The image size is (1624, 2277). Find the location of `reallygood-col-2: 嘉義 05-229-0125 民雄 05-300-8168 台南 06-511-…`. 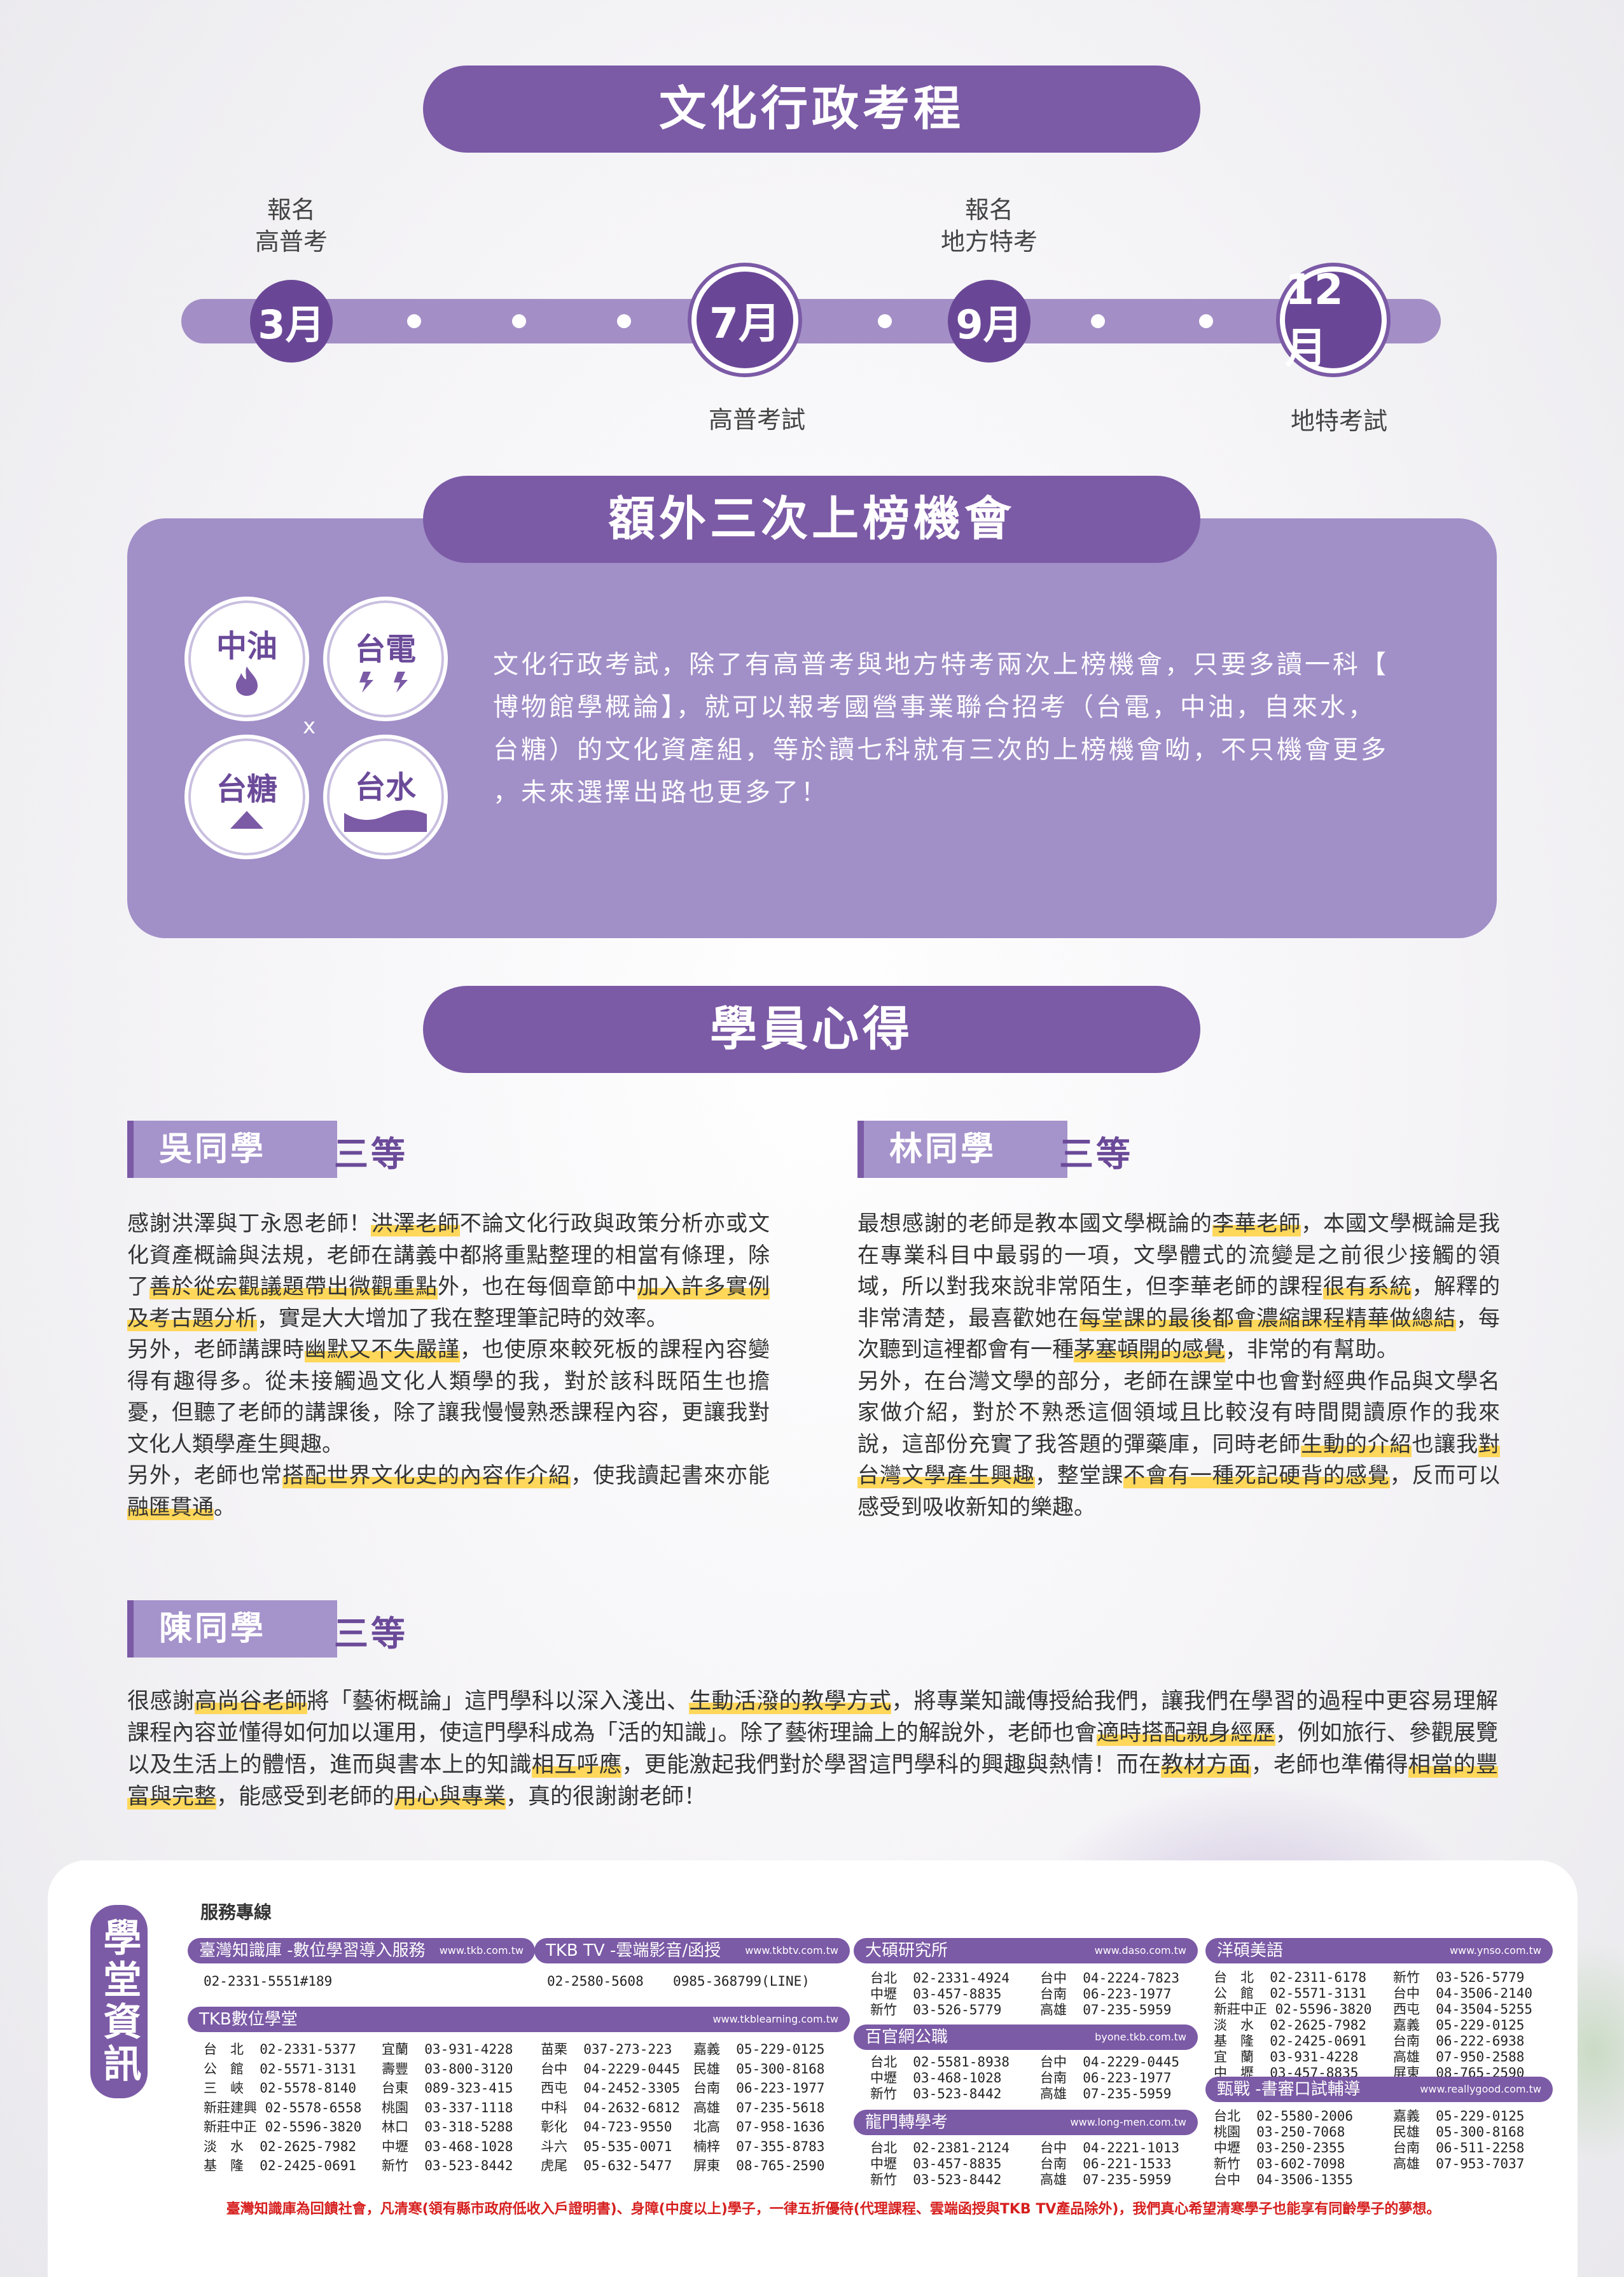

reallygood-col-2: 嘉義 05-229-0125 民雄 05-300-8168 台南 06-511-… is located at coordinates (1459, 2139).